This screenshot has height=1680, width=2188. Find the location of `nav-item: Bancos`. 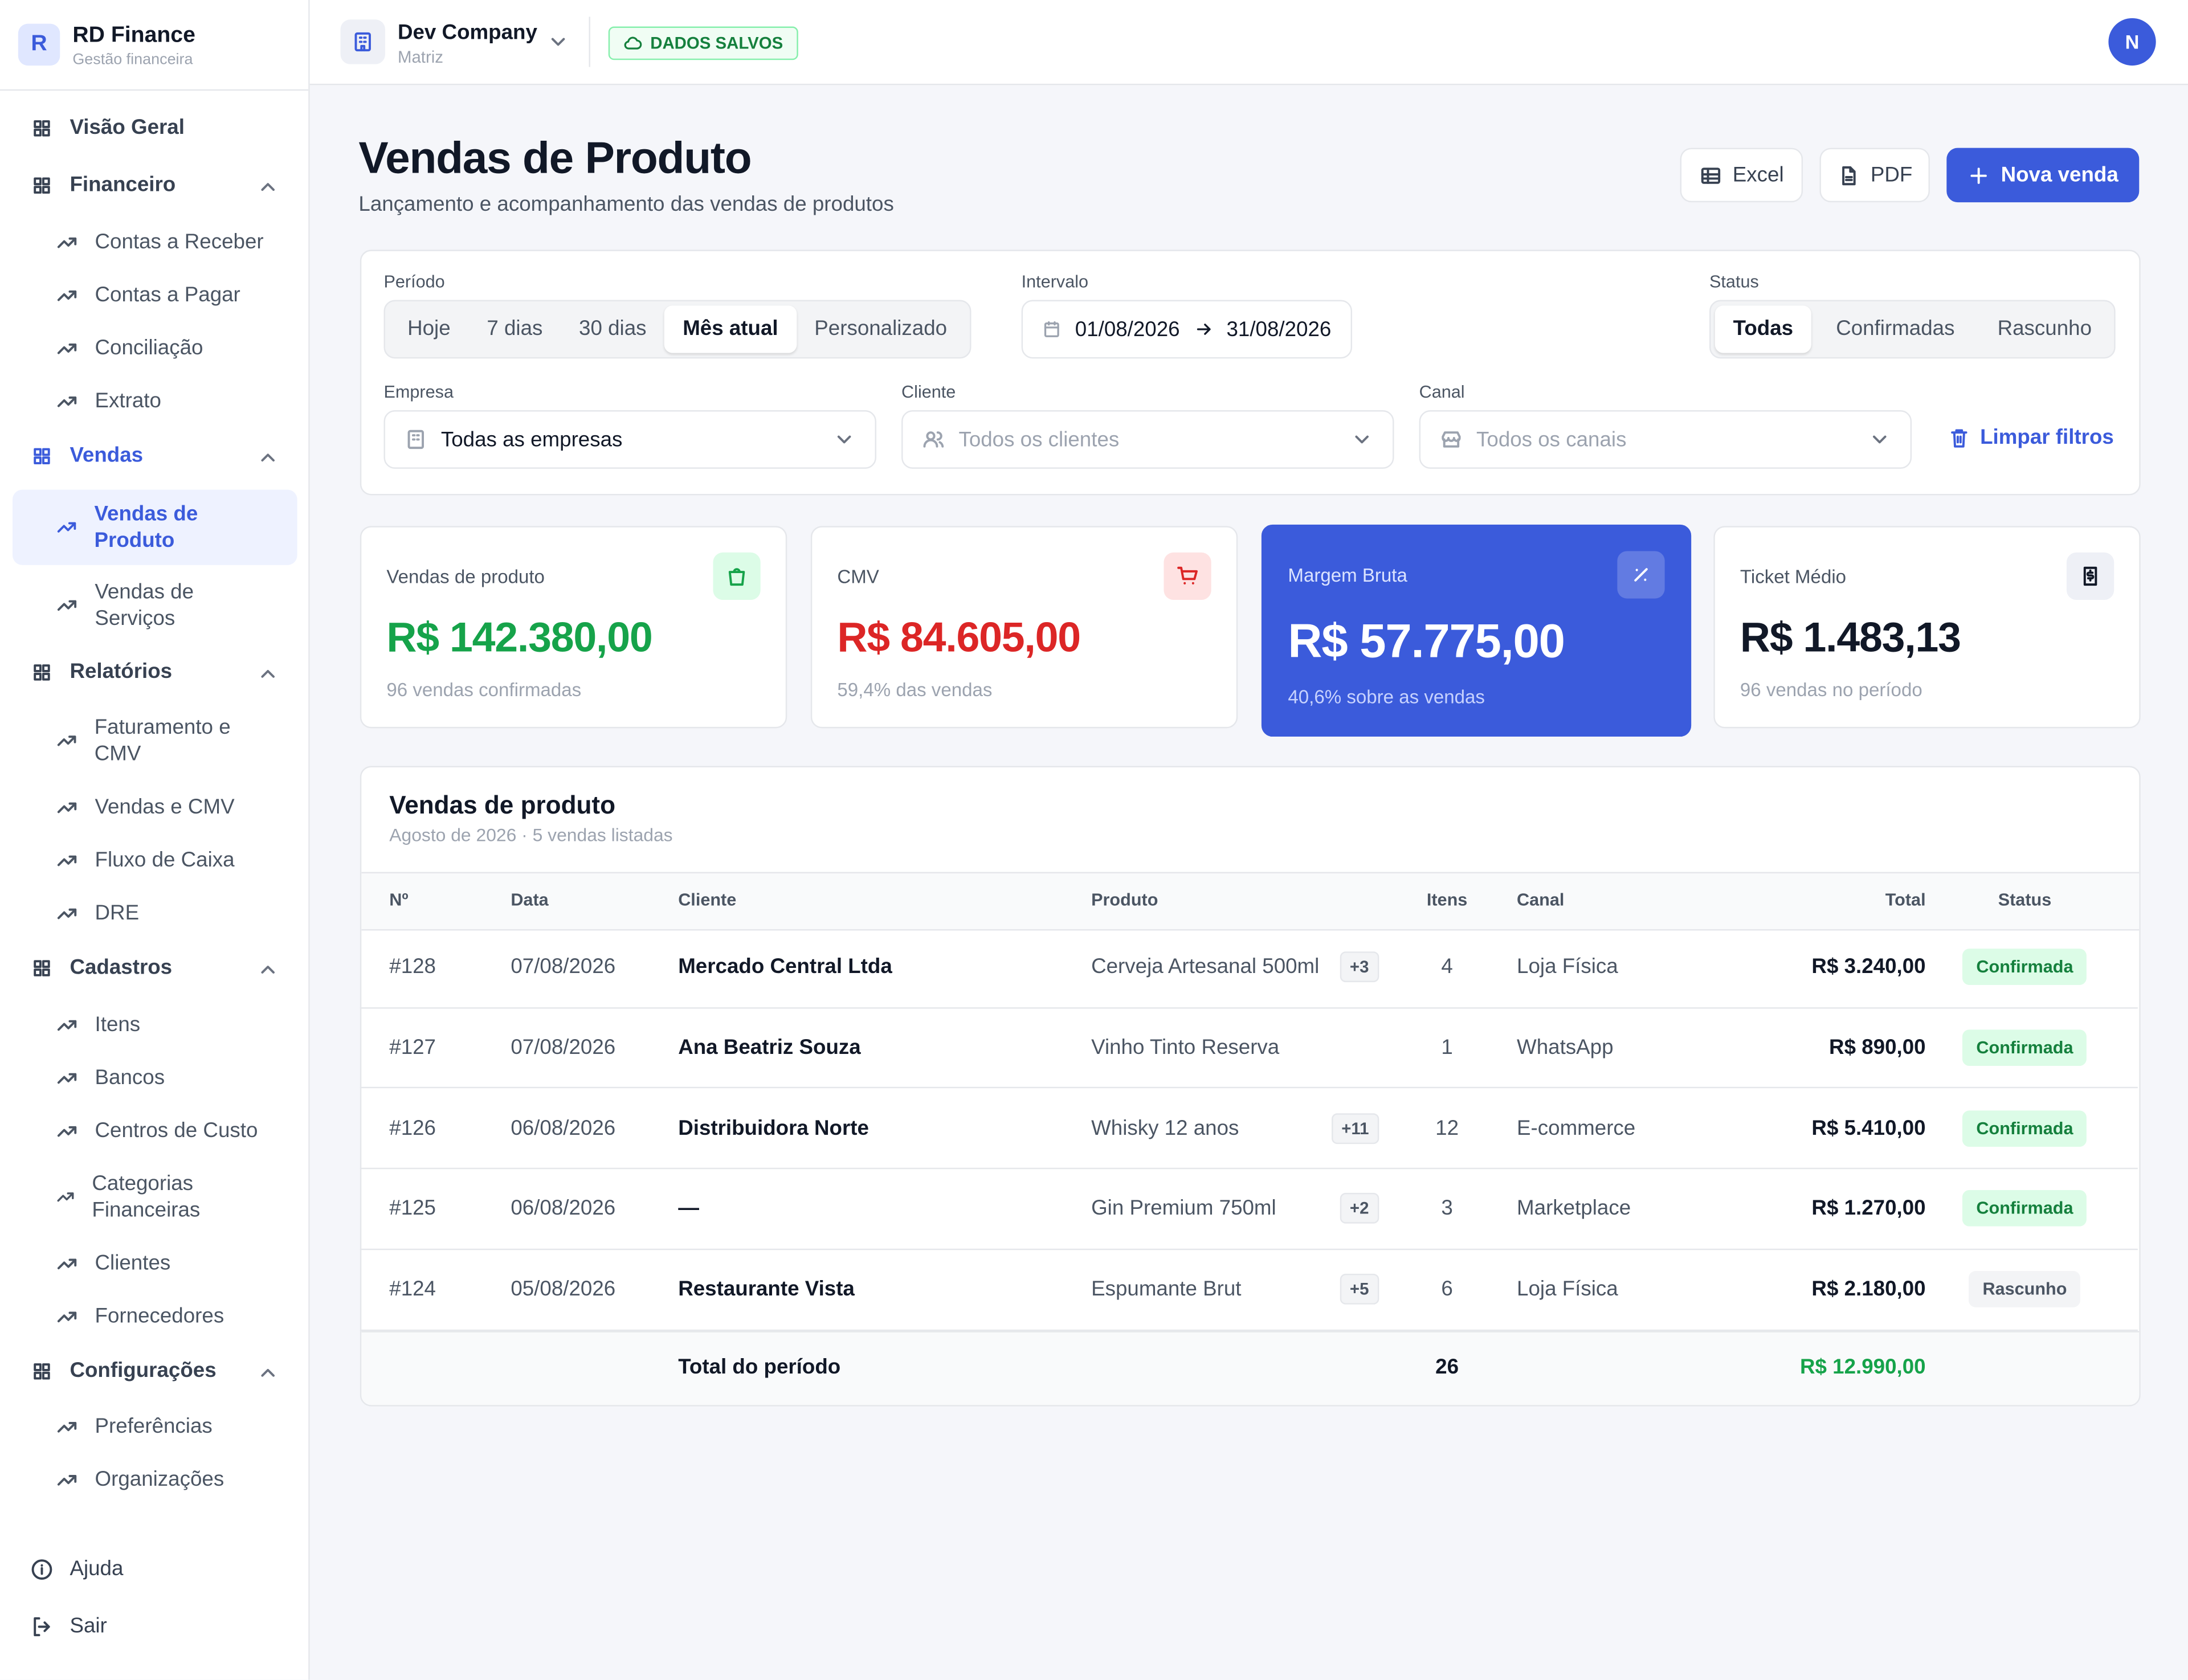

nav-item: Bancos is located at coordinates (167, 1078).